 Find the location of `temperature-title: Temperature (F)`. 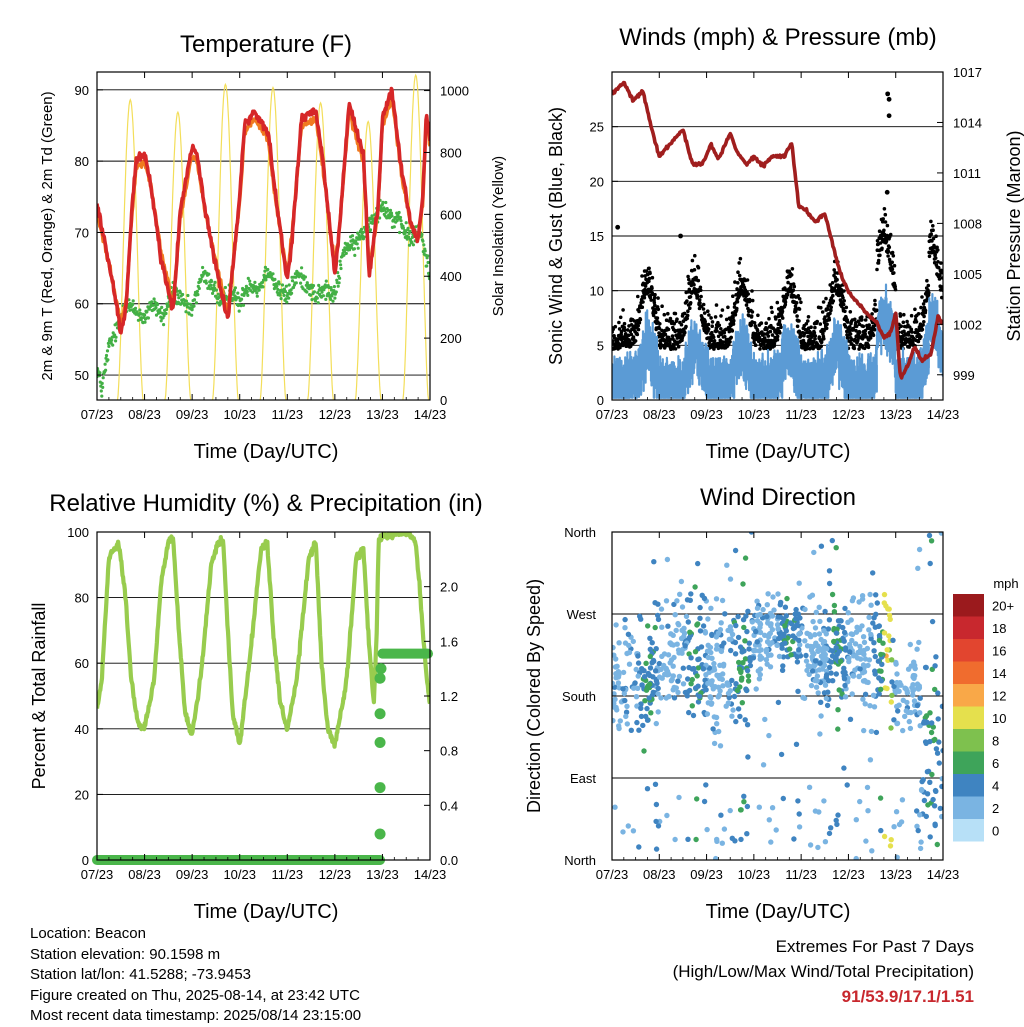

temperature-title: Temperature (F) is located at coordinates (266, 44).